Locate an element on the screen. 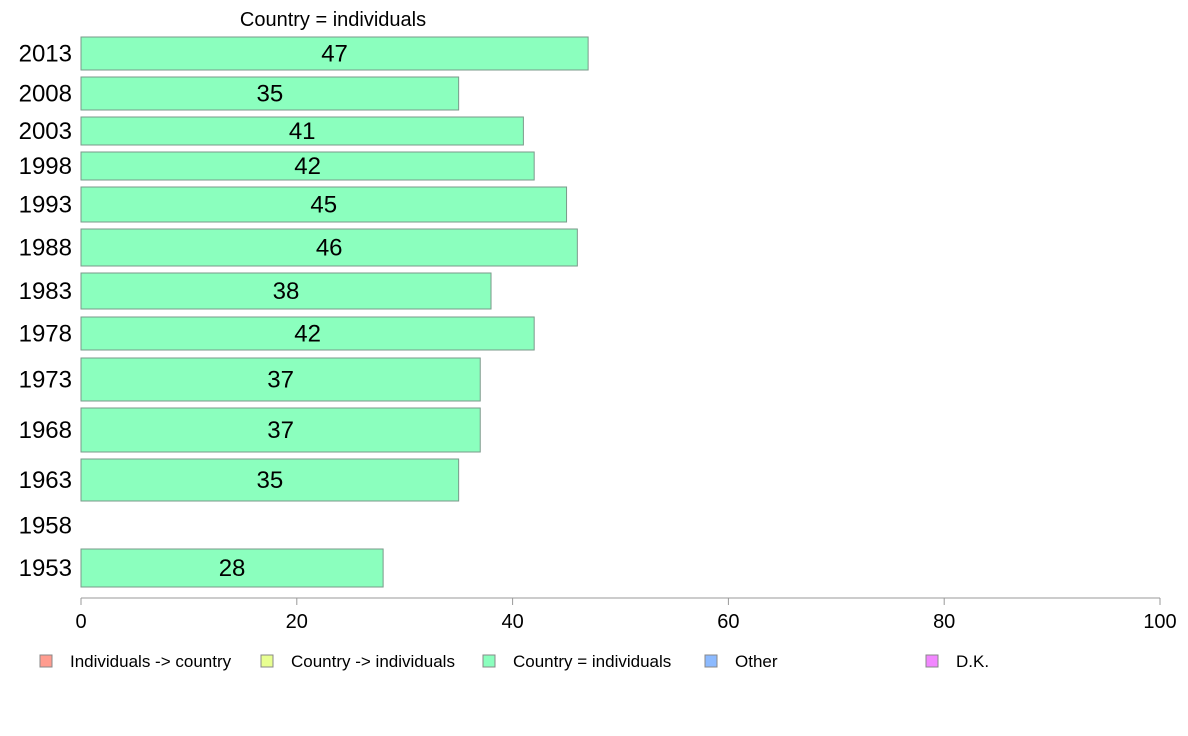 The height and width of the screenshot is (736, 1188). y-tick-label: 1998 is located at coordinates (45, 166).